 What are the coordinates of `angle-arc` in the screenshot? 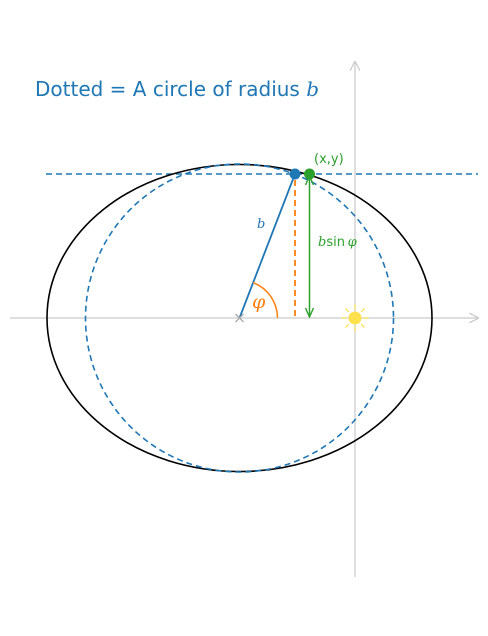 It's located at (265, 300).